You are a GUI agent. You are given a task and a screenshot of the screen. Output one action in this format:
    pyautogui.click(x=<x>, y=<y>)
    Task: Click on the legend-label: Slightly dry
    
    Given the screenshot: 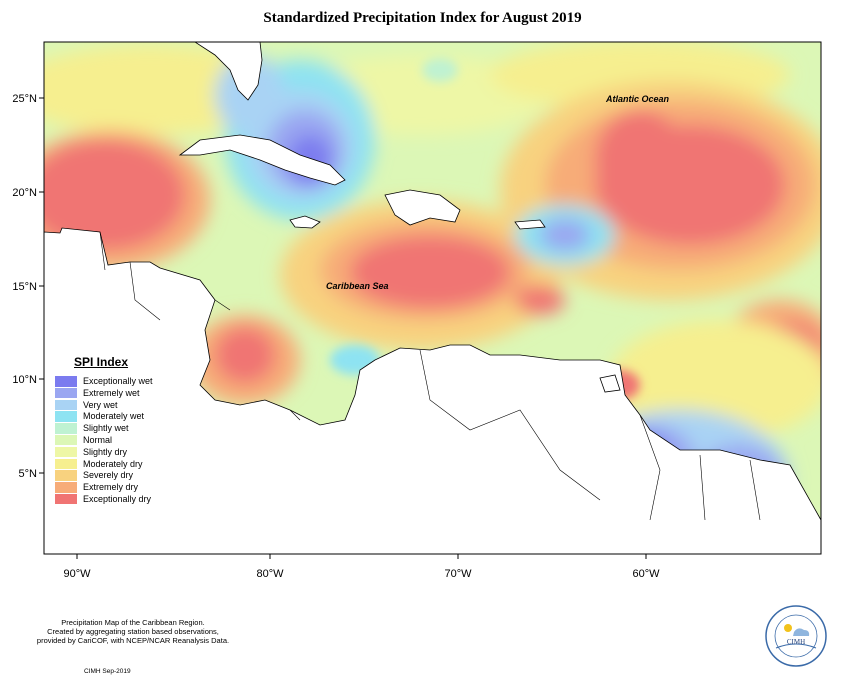 What is the action you would take?
    pyautogui.click(x=105, y=451)
    